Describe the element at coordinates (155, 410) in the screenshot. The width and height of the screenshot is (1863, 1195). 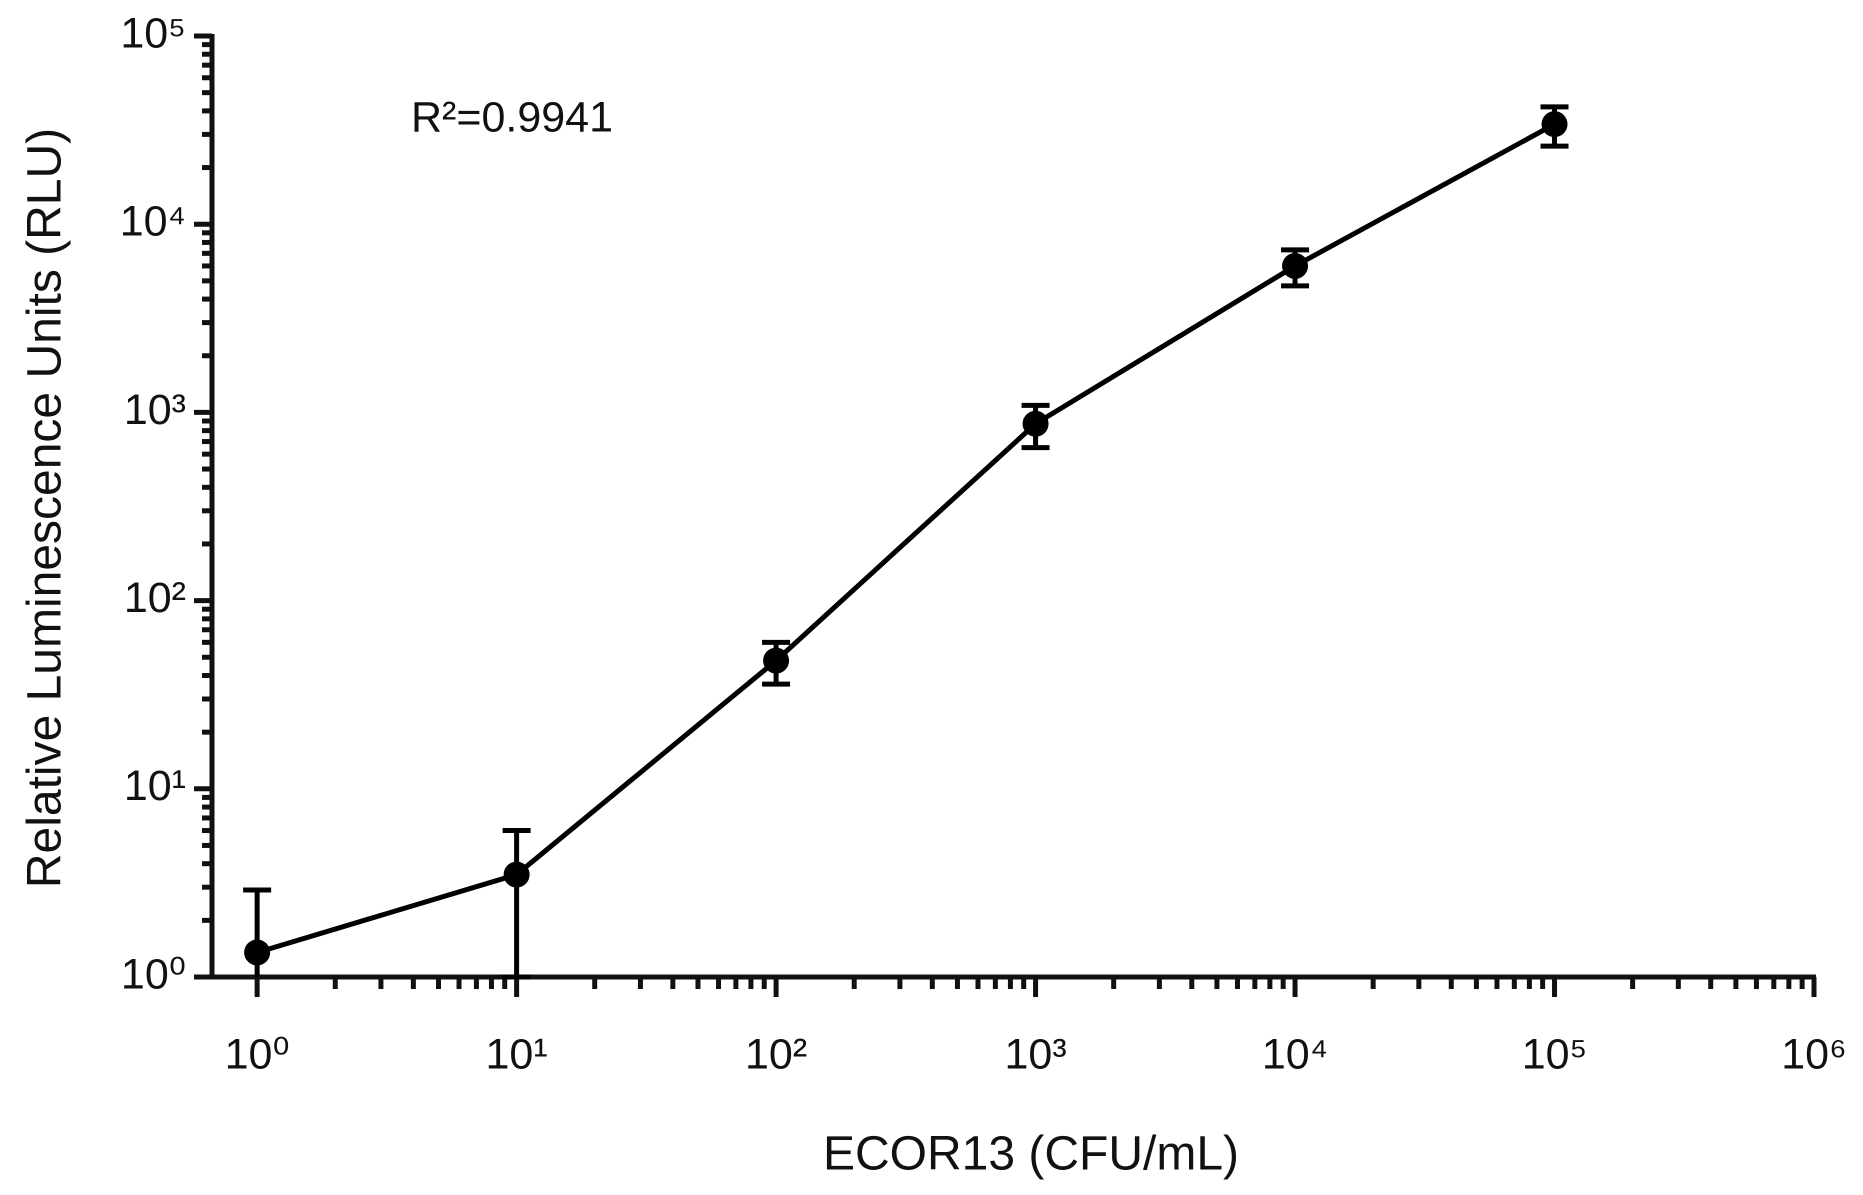
I see `y-tick-label: 10³` at that location.